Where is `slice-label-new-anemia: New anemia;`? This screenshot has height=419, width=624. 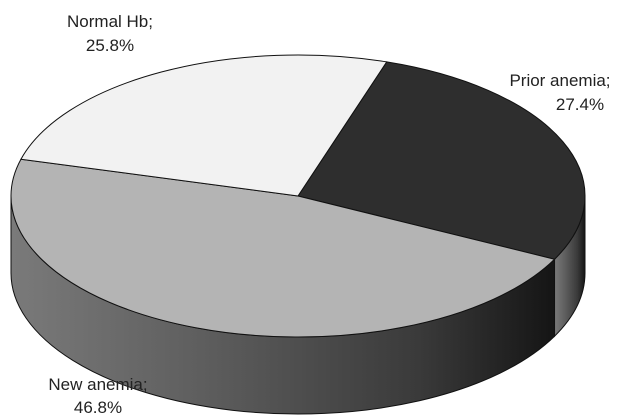
slice-label-new-anemia: New anemia; is located at coordinates (97, 384).